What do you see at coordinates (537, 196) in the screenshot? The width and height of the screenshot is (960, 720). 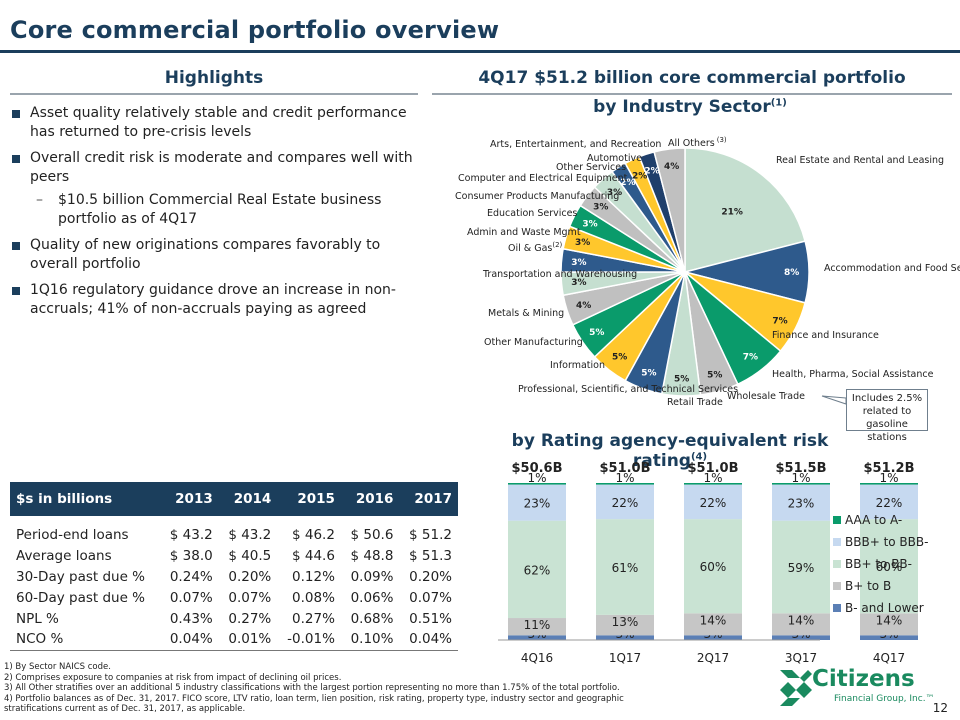 I see `pie-label: Consumer Products Manufacturing` at bounding box center [537, 196].